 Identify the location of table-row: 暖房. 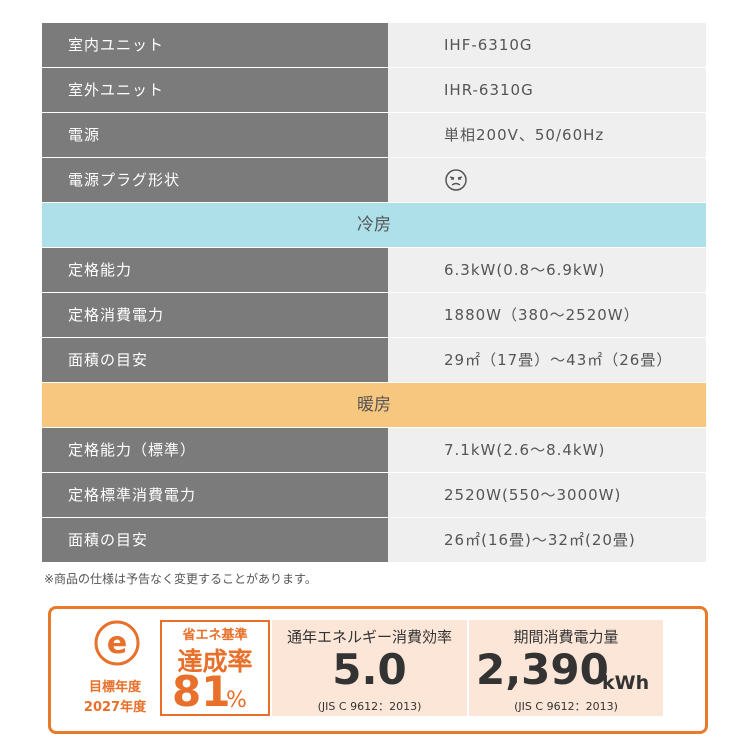
(374, 405).